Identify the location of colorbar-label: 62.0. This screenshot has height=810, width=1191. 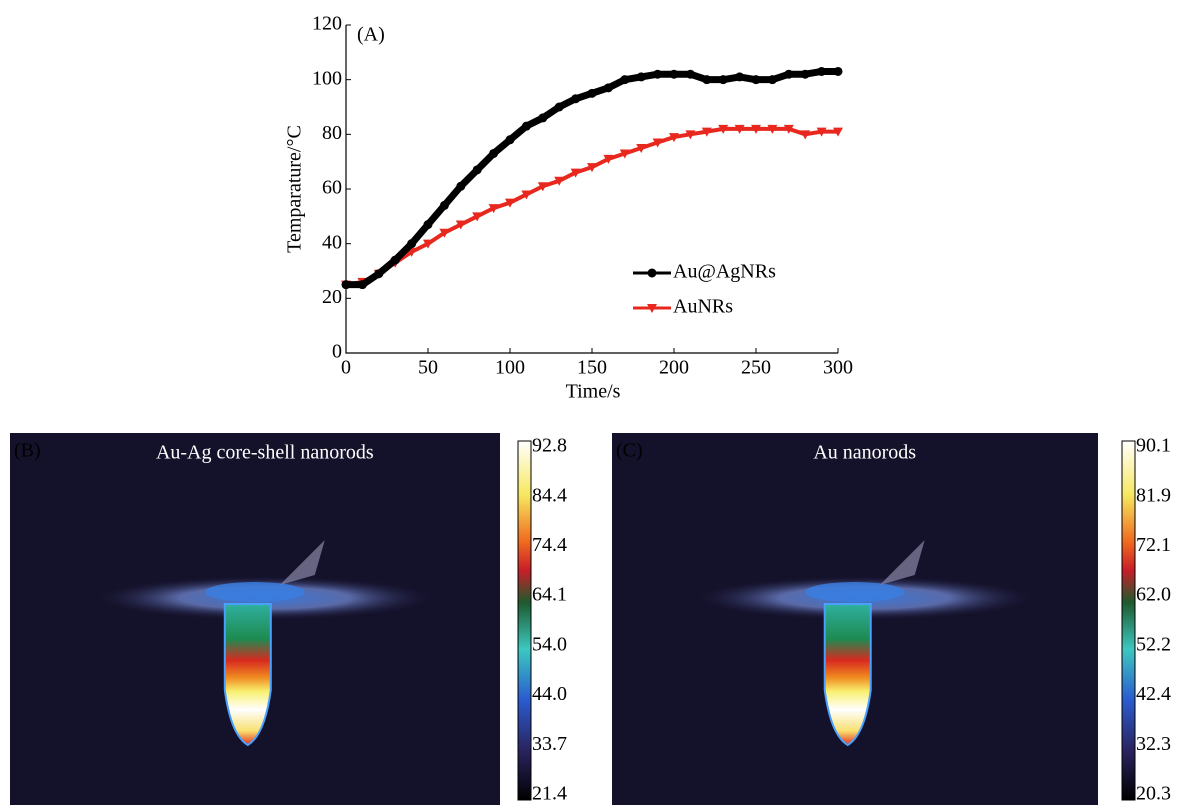
(1153, 595).